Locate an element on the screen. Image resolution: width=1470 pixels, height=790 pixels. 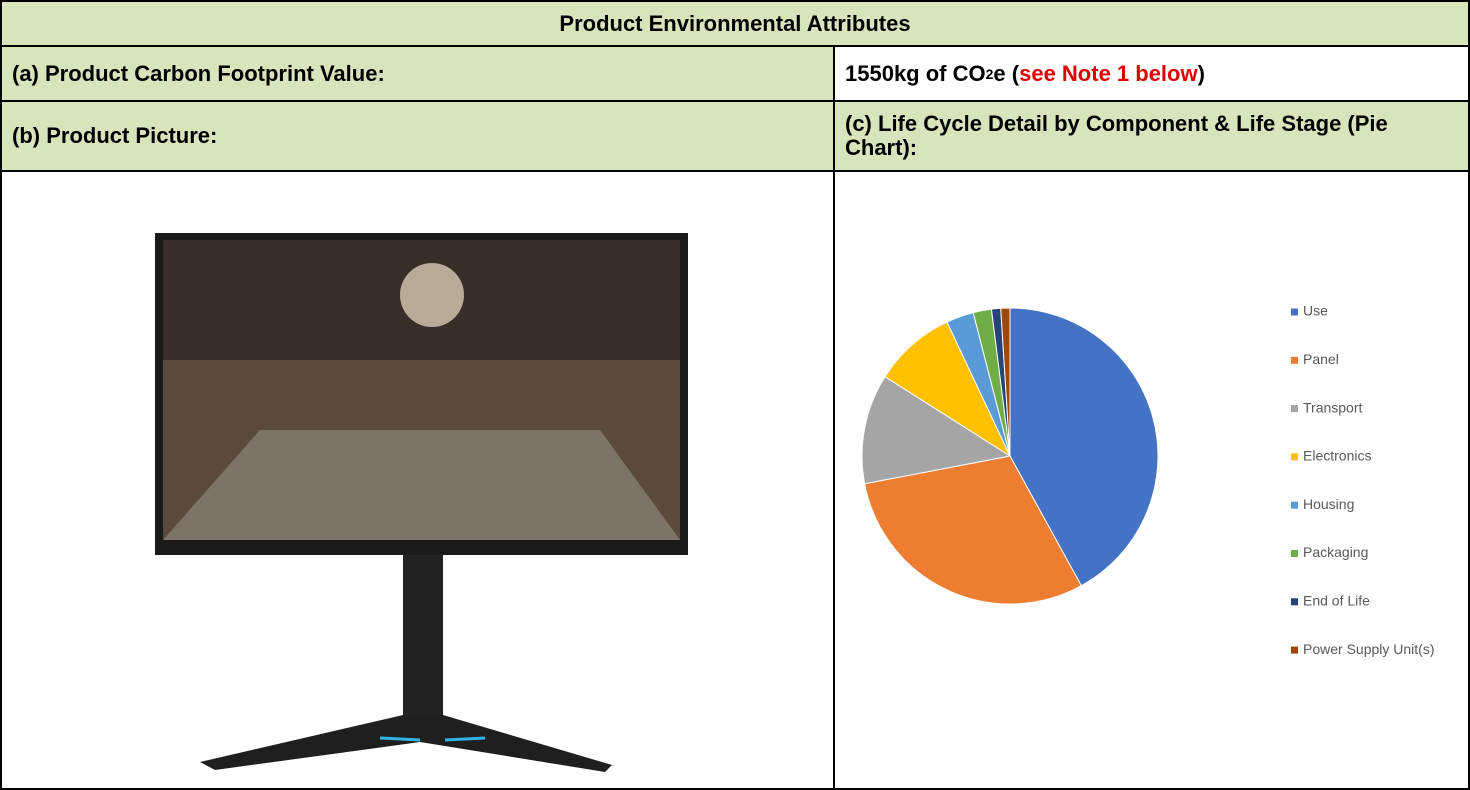
legend-label: Power Supply Unit(s) is located at coordinates (1369, 649).